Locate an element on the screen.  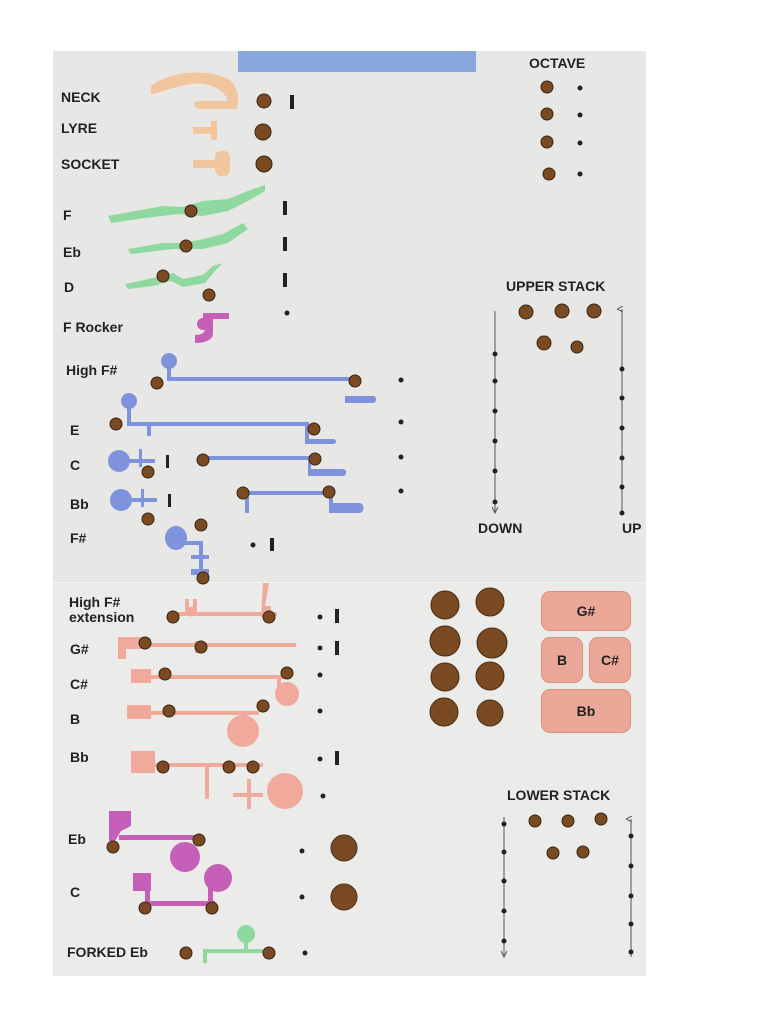
eb-lower-key is located at coordinates (154, 841).